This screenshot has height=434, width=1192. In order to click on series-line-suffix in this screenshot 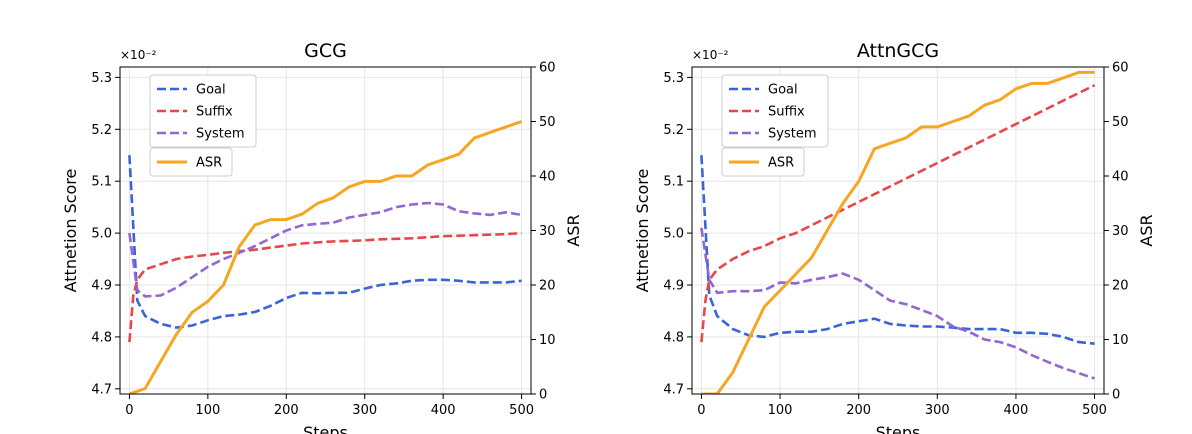, I will do `click(325, 287)`.